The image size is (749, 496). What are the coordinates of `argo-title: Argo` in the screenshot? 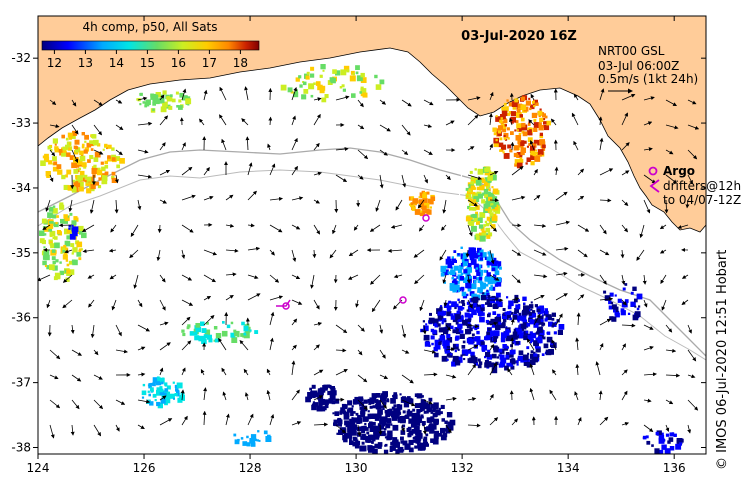 It's located at (679, 171).